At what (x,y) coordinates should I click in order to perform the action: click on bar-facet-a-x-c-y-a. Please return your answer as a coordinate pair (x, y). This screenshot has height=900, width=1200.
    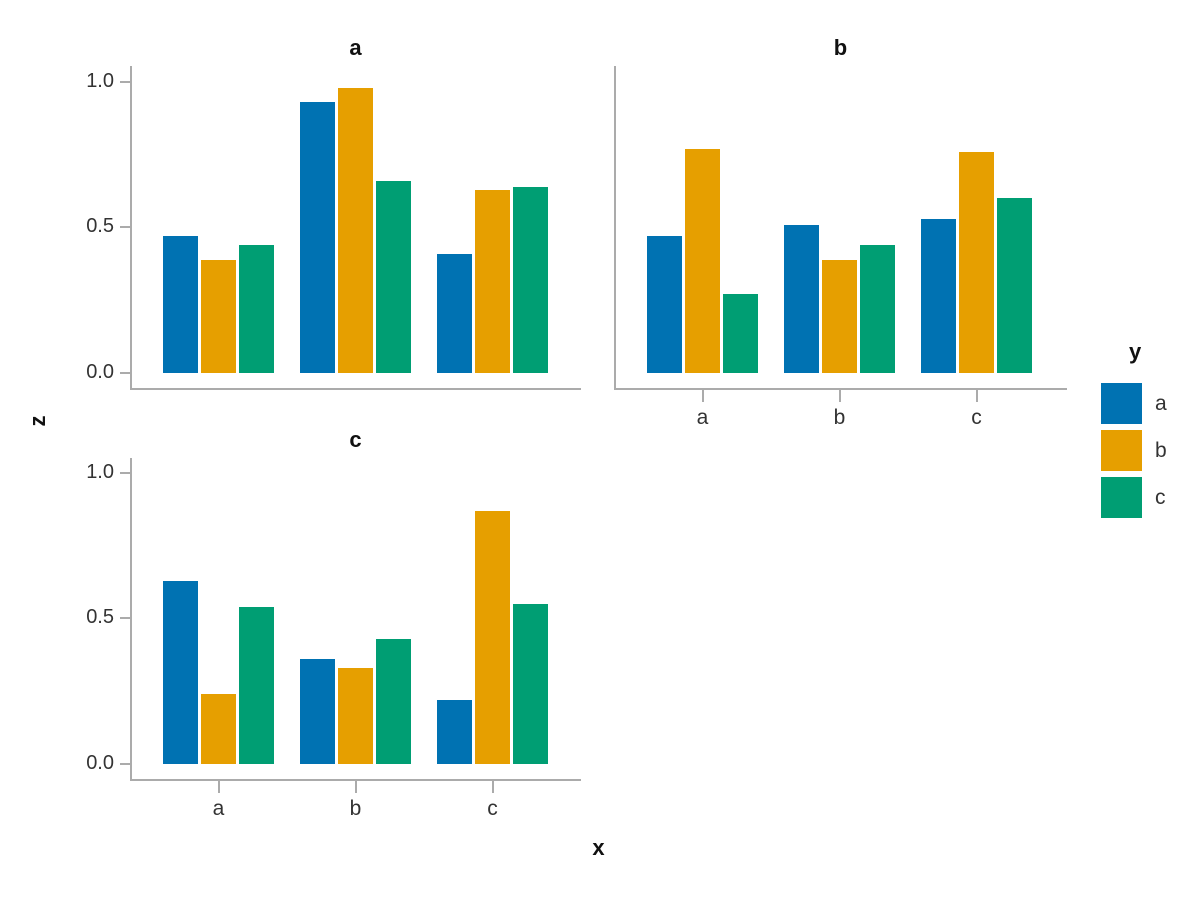
    Looking at the image, I should click on (454, 313).